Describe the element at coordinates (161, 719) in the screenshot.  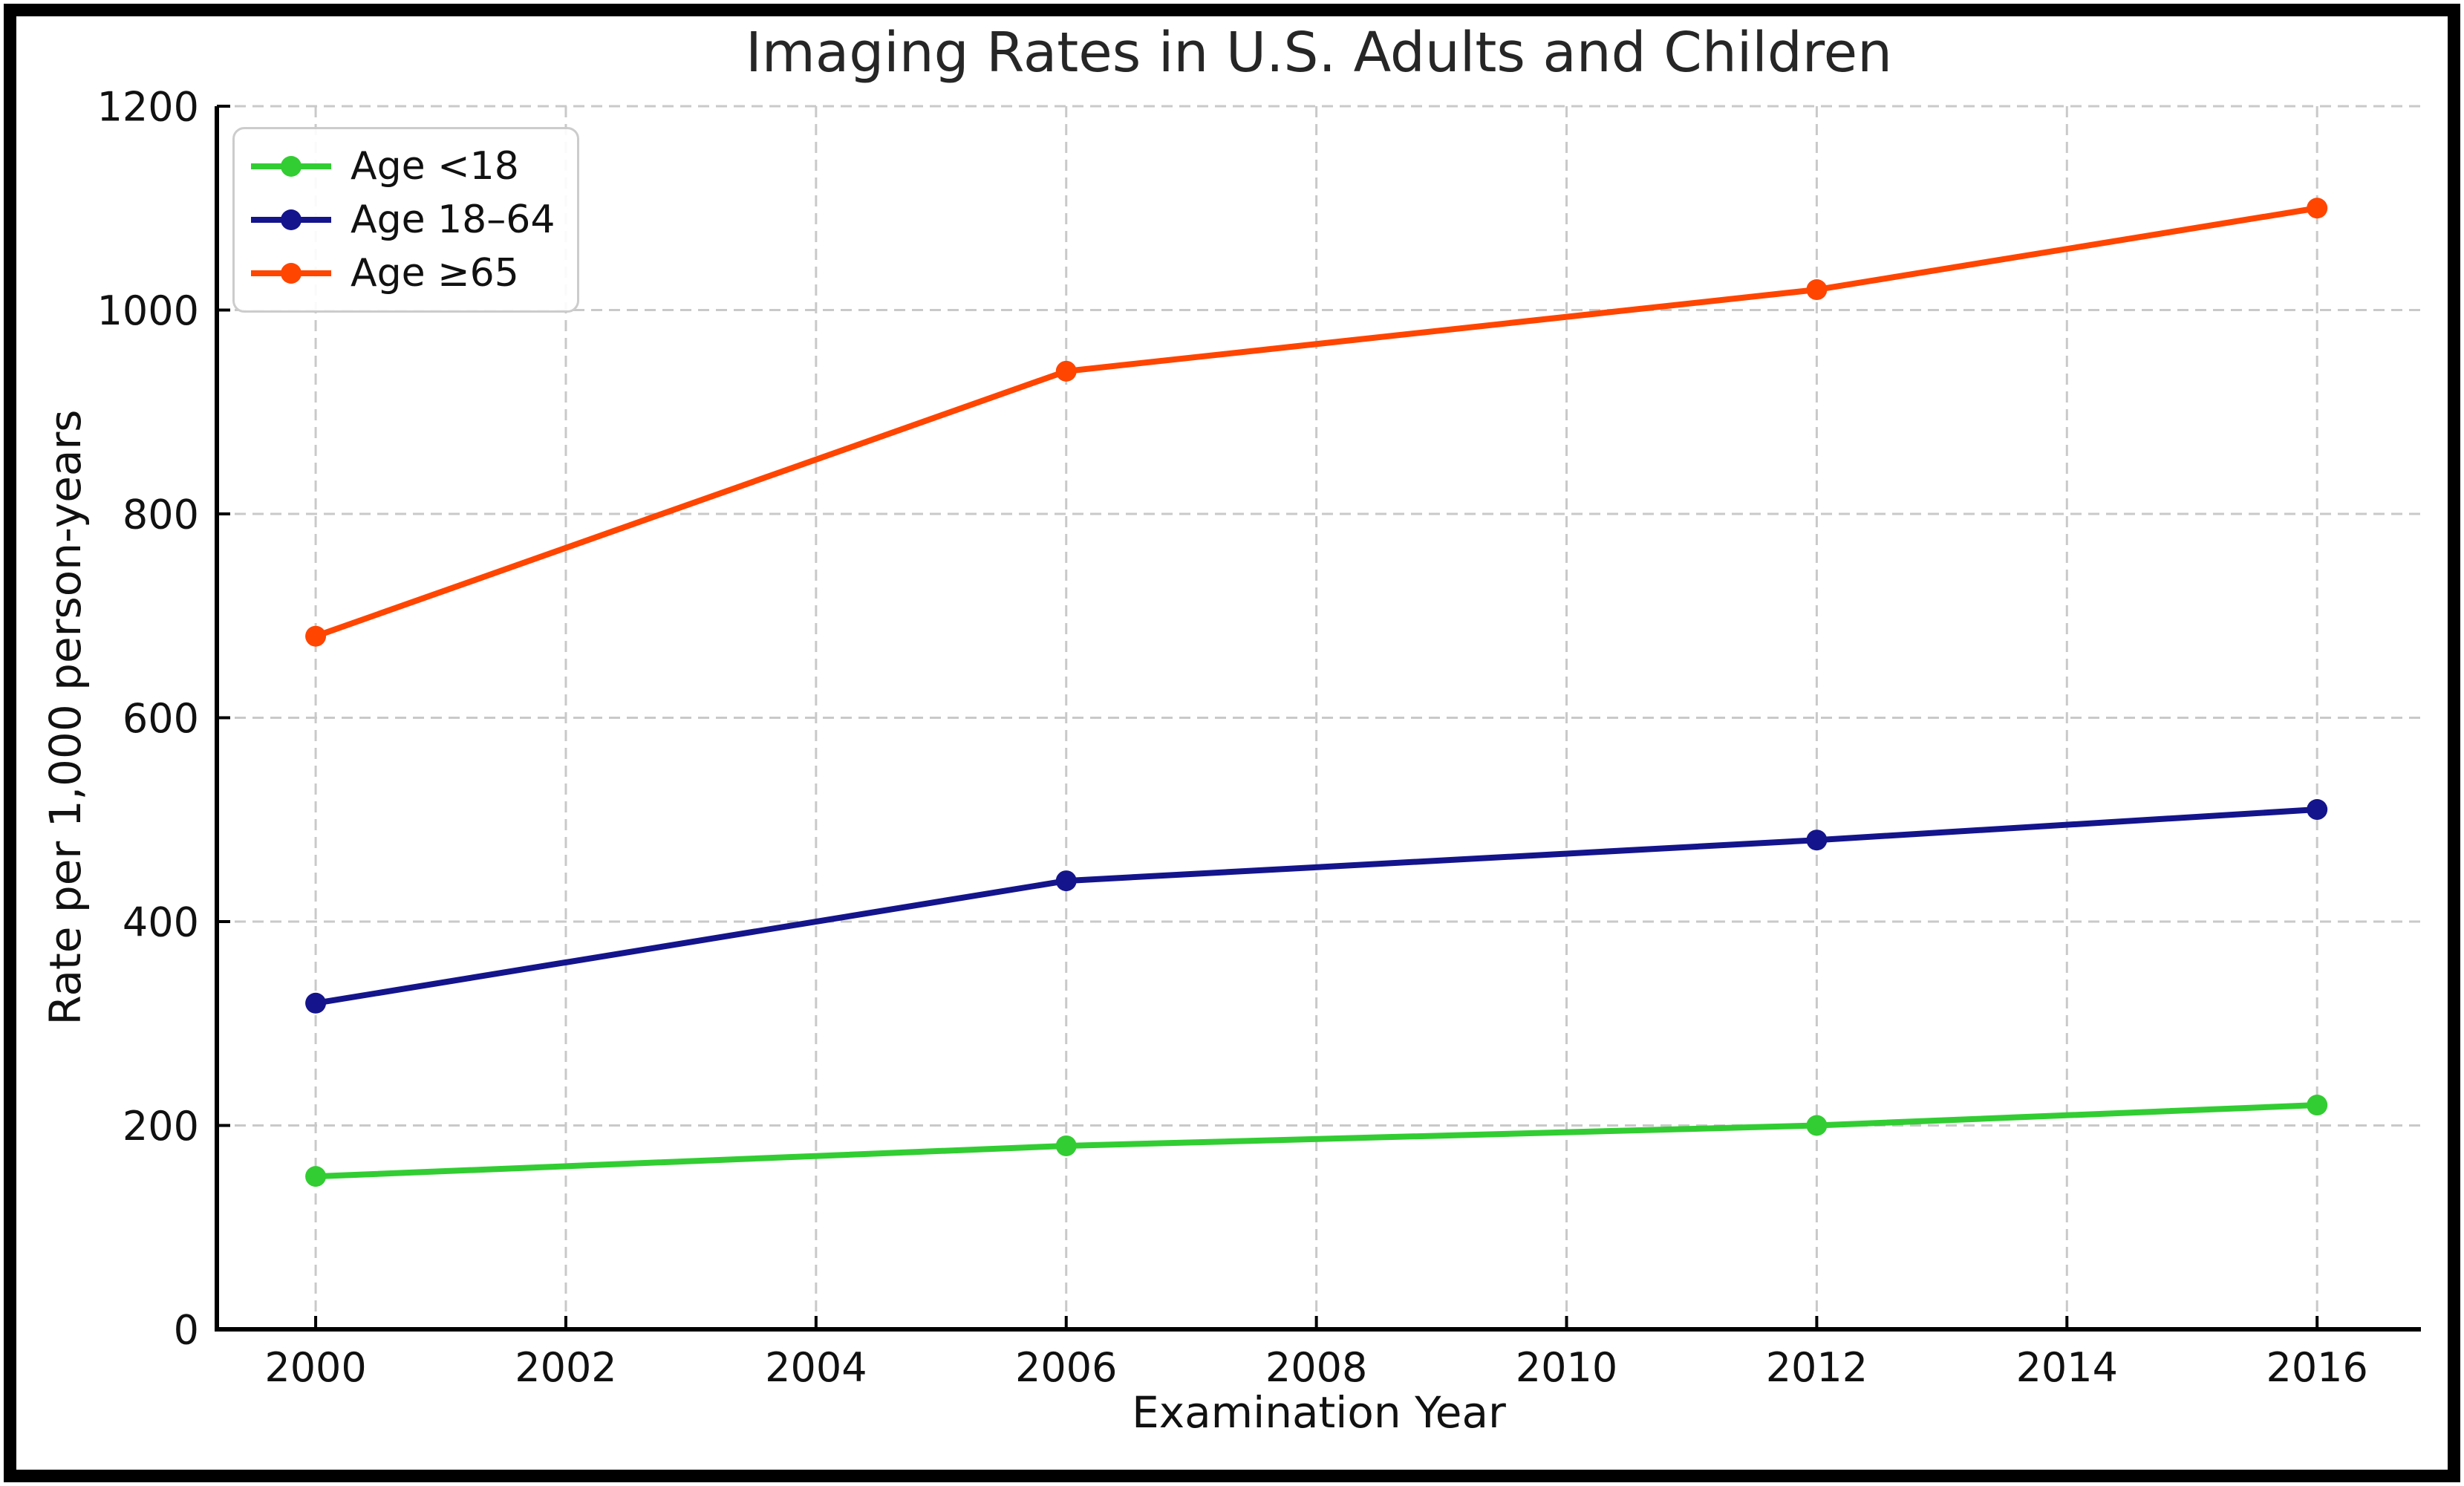
I see `y-tick-label: 600` at that location.